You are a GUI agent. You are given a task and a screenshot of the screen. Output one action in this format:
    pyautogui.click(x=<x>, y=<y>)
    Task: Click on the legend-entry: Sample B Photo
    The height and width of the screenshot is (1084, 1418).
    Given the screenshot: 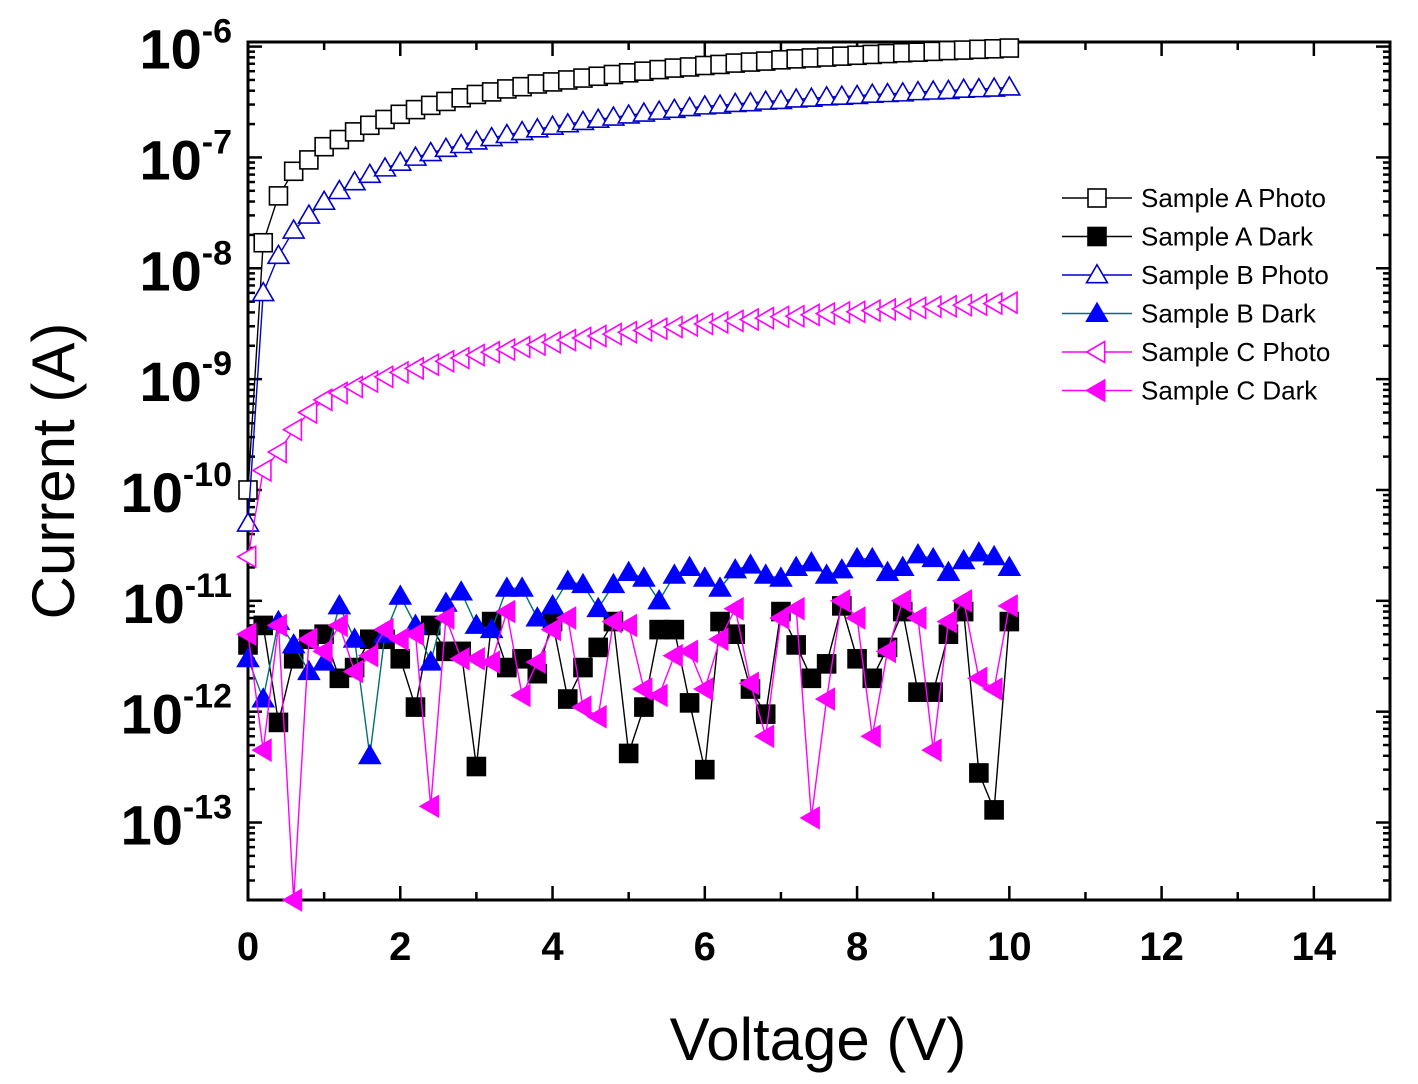 What is the action you would take?
    pyautogui.click(x=1195, y=275)
    